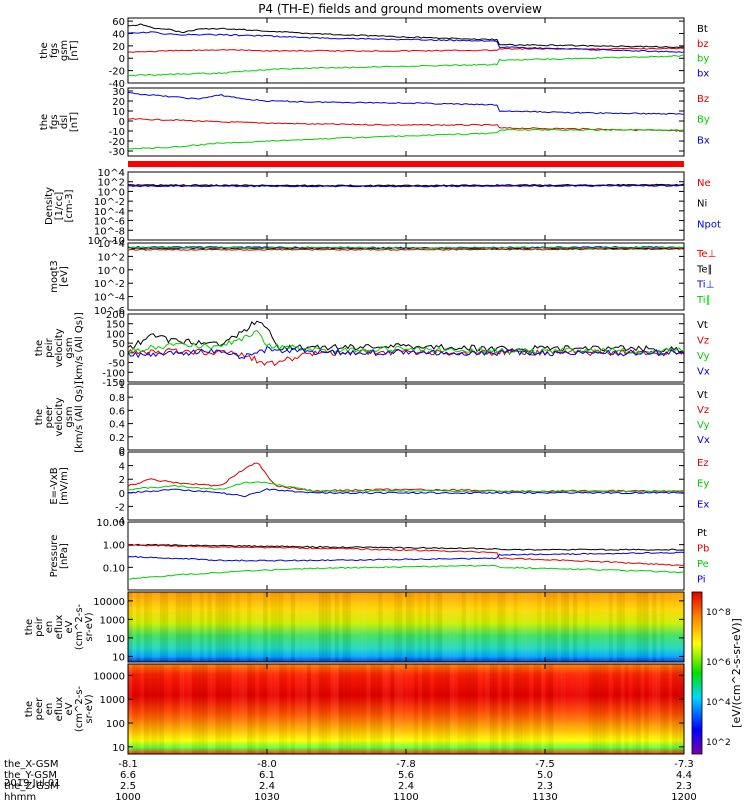 The image size is (750, 800). I want to click on y-tick-label: 4, so click(122, 467).